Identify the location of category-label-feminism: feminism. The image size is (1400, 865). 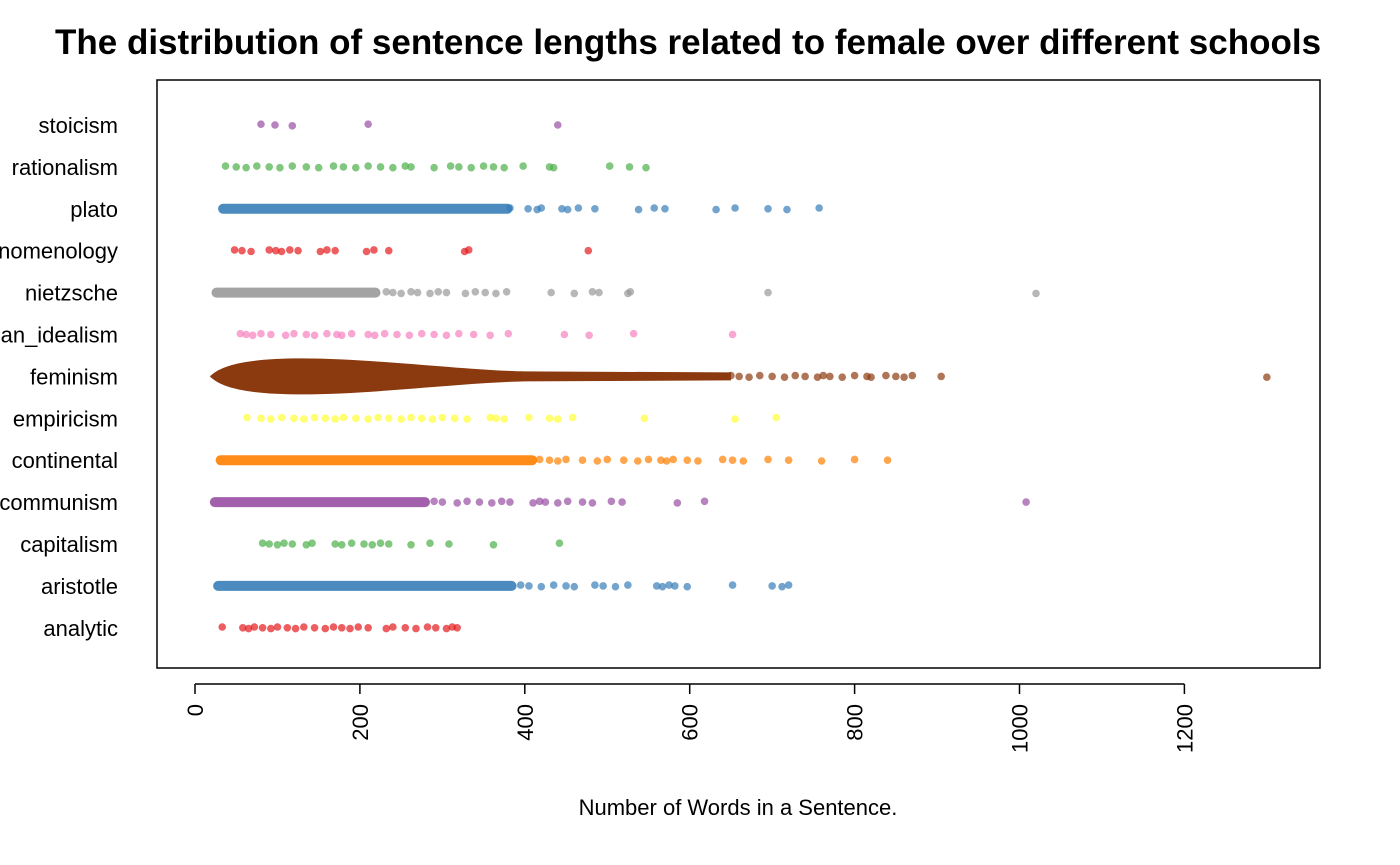
(74, 376).